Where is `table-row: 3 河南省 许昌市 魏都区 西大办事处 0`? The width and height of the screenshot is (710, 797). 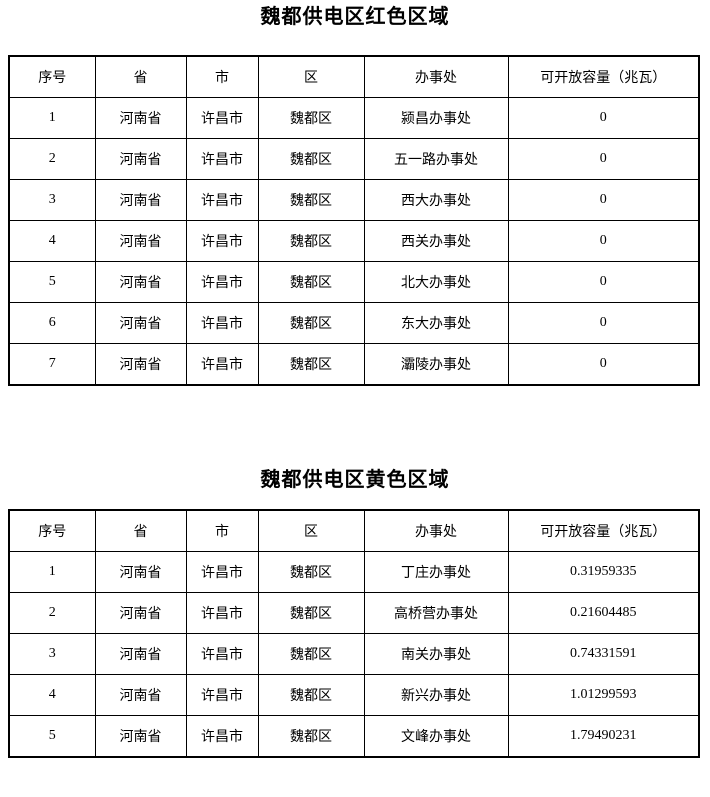
table-row: 3 河南省 许昌市 魏都区 西大办事处 0 is located at coordinates (354, 200).